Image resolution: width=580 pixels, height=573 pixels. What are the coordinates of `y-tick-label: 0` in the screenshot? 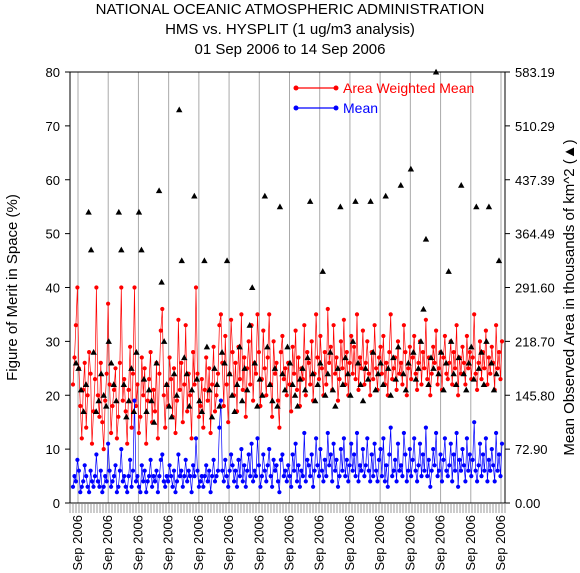 It's located at (56, 503).